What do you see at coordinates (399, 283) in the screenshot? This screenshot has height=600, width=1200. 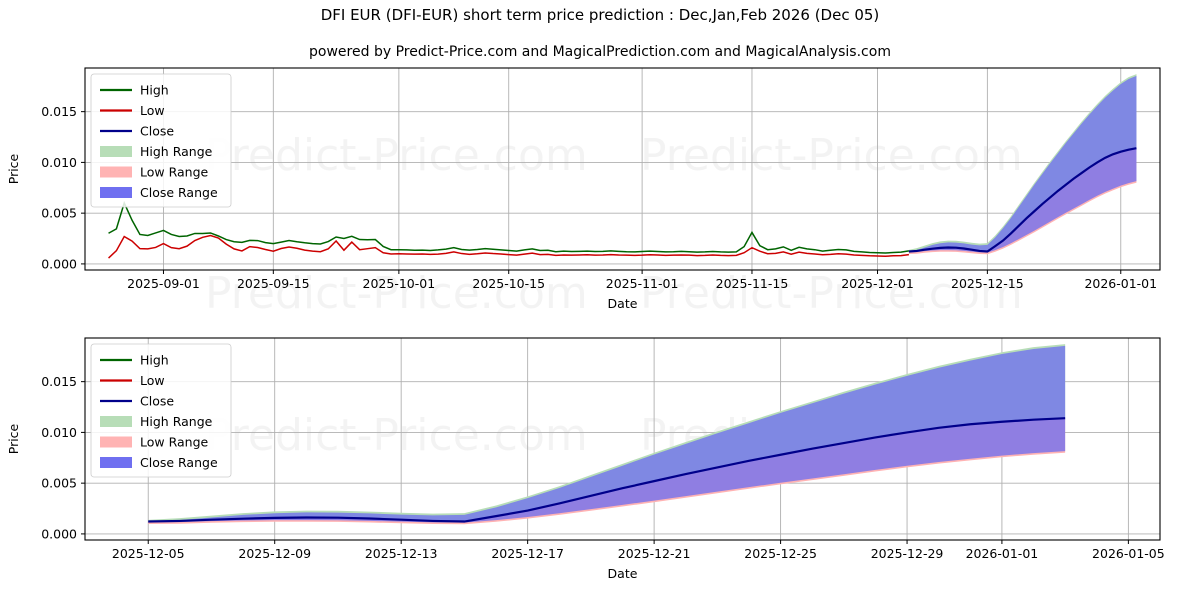 I see `x-tick-label: 2025-10-01` at bounding box center [399, 283].